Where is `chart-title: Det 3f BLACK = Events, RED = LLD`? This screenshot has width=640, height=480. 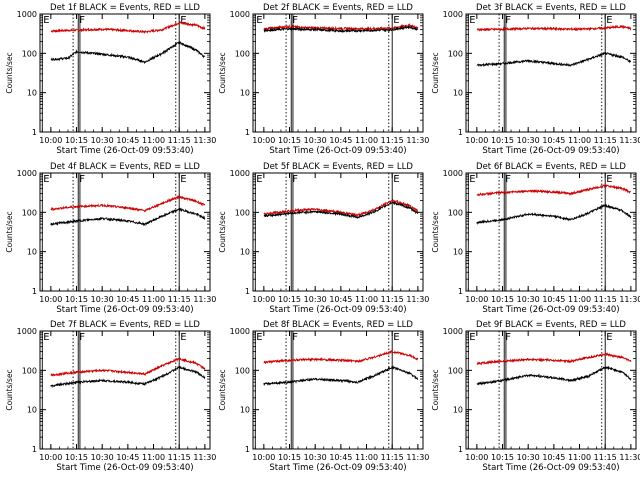 chart-title: Det 3f BLACK = Events, RED = LLD is located at coordinates (551, 8).